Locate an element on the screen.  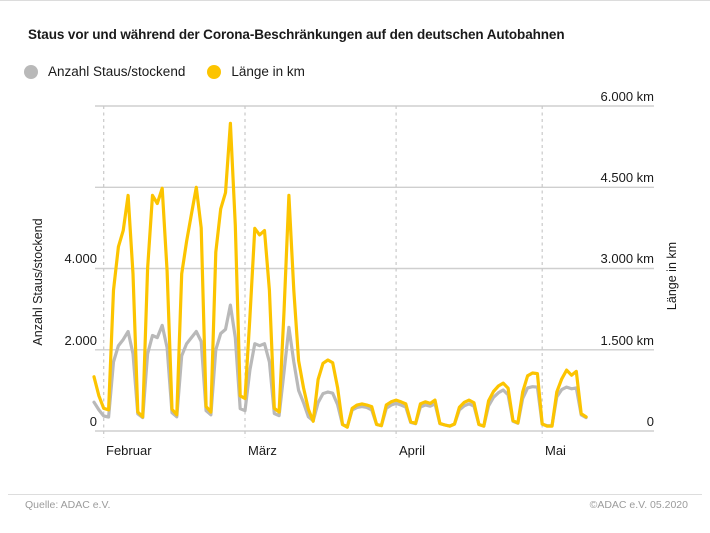
left-axis-tick-0: 0 is located at coordinates (93, 421).